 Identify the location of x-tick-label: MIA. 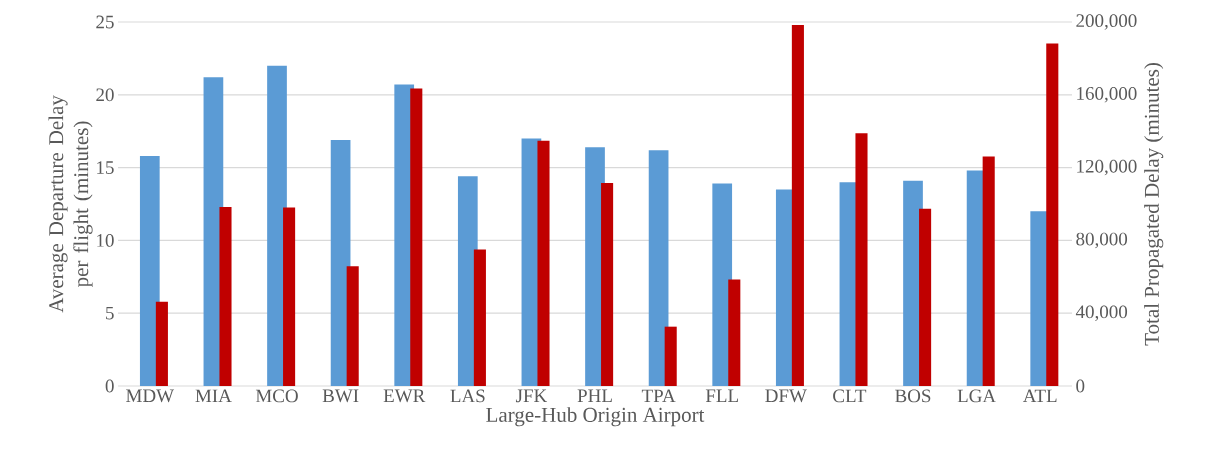
(213, 396).